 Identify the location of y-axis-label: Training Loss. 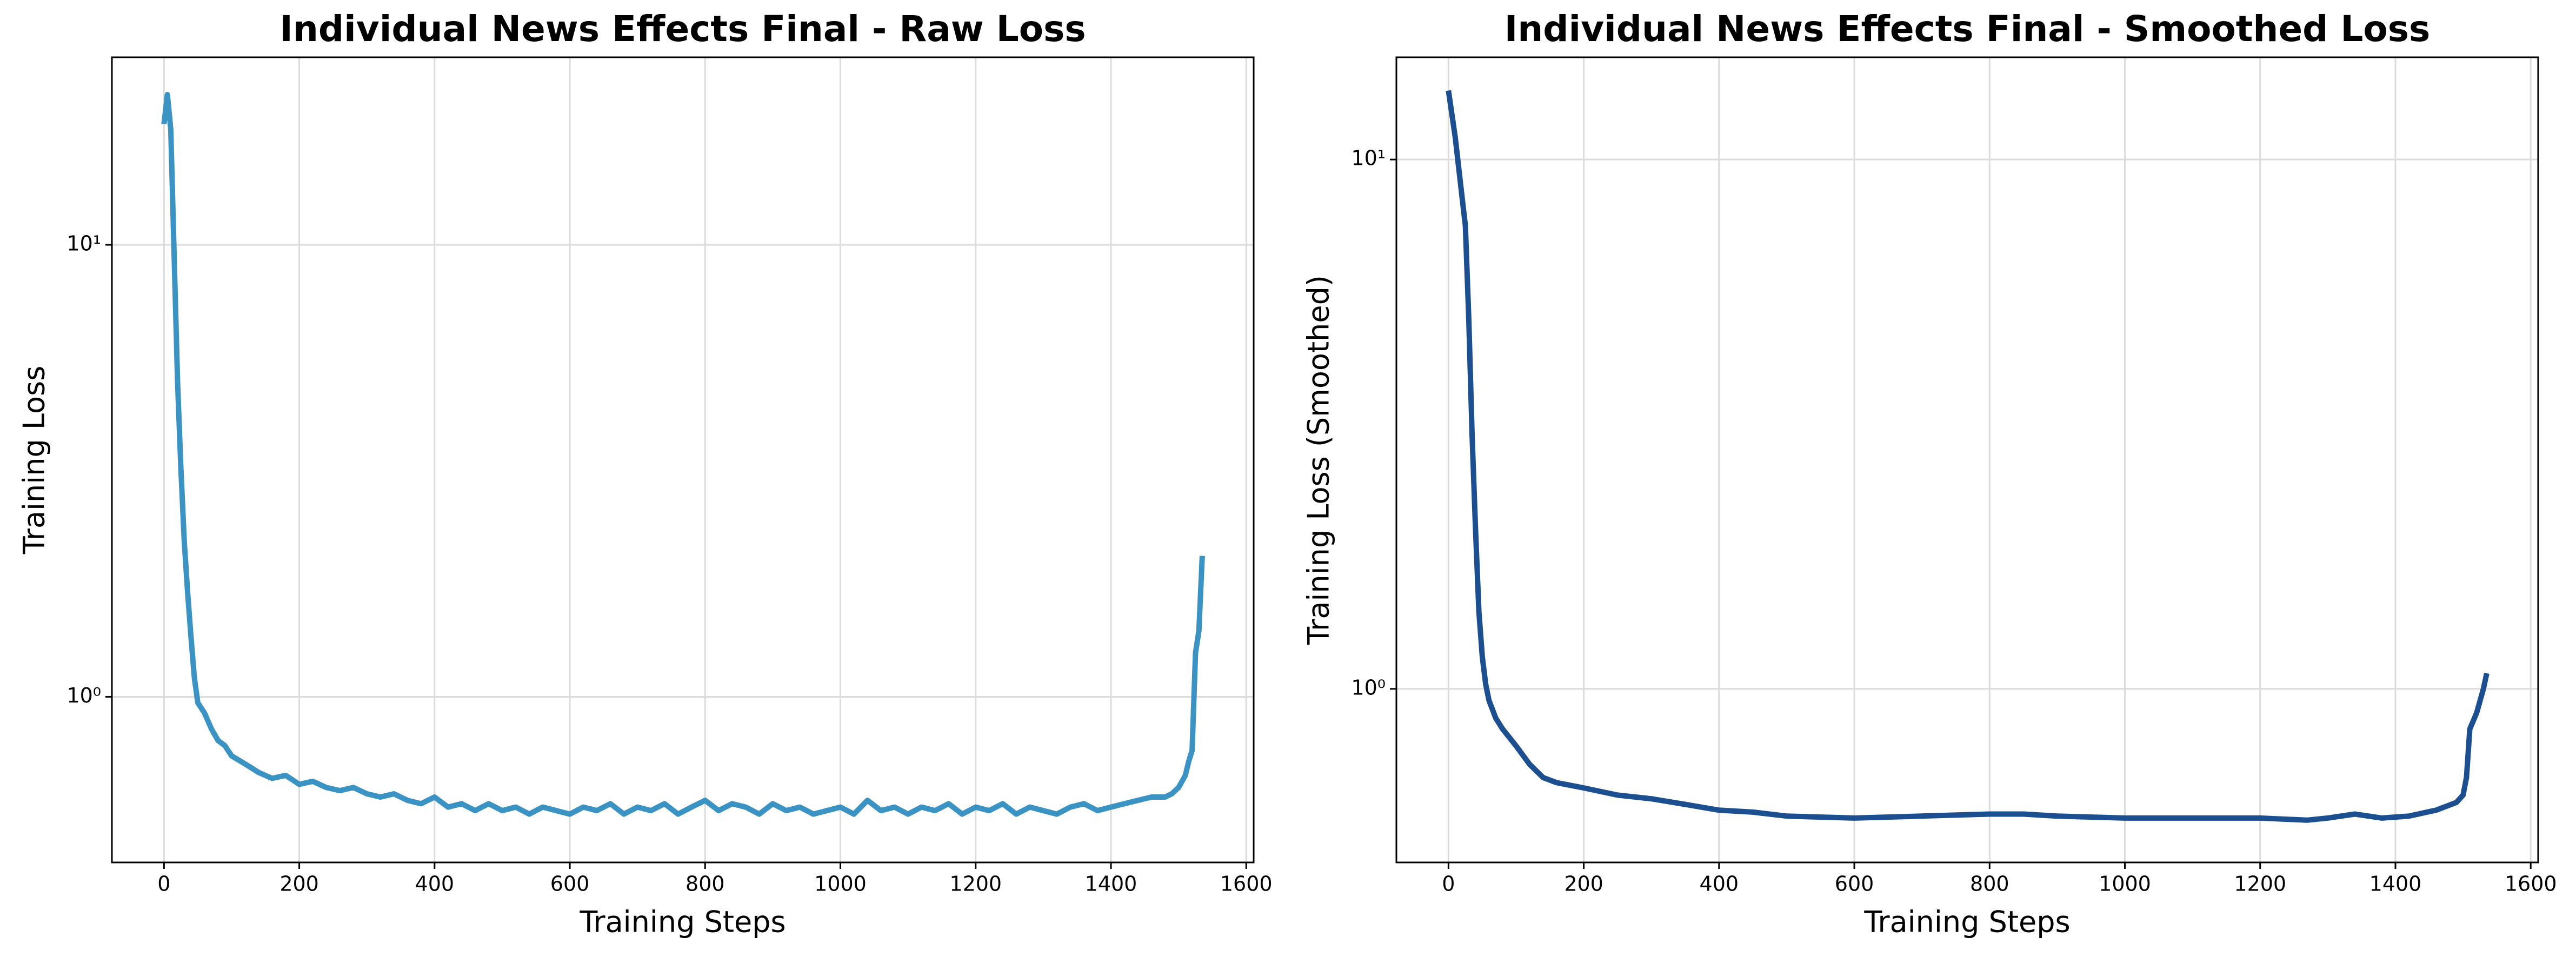
(34, 461).